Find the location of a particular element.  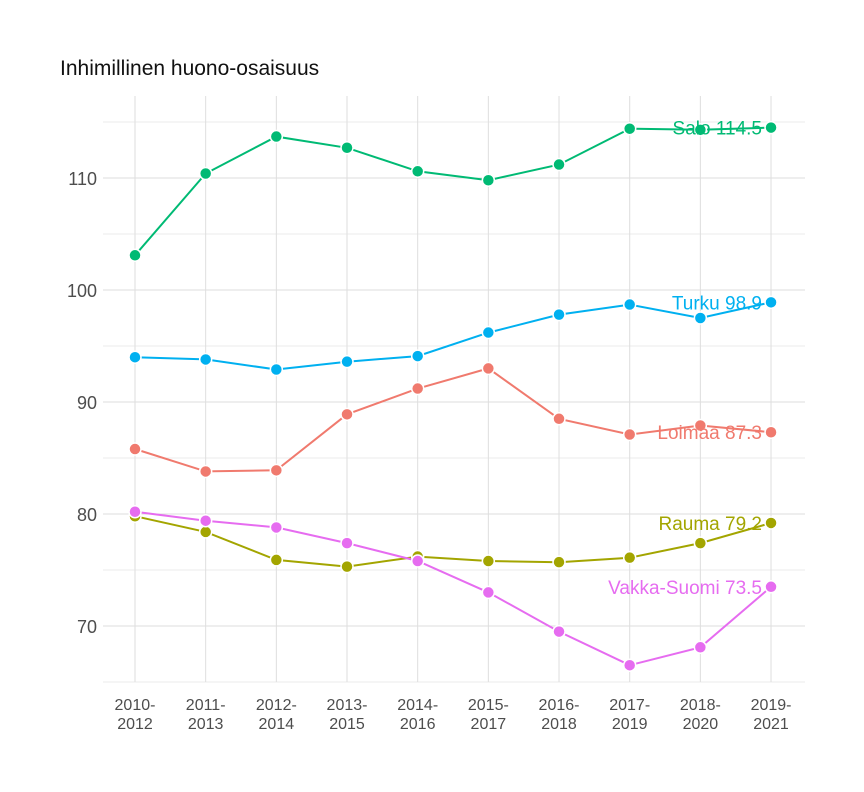

end-label-salo: Salo 114.5 is located at coordinates (717, 129).